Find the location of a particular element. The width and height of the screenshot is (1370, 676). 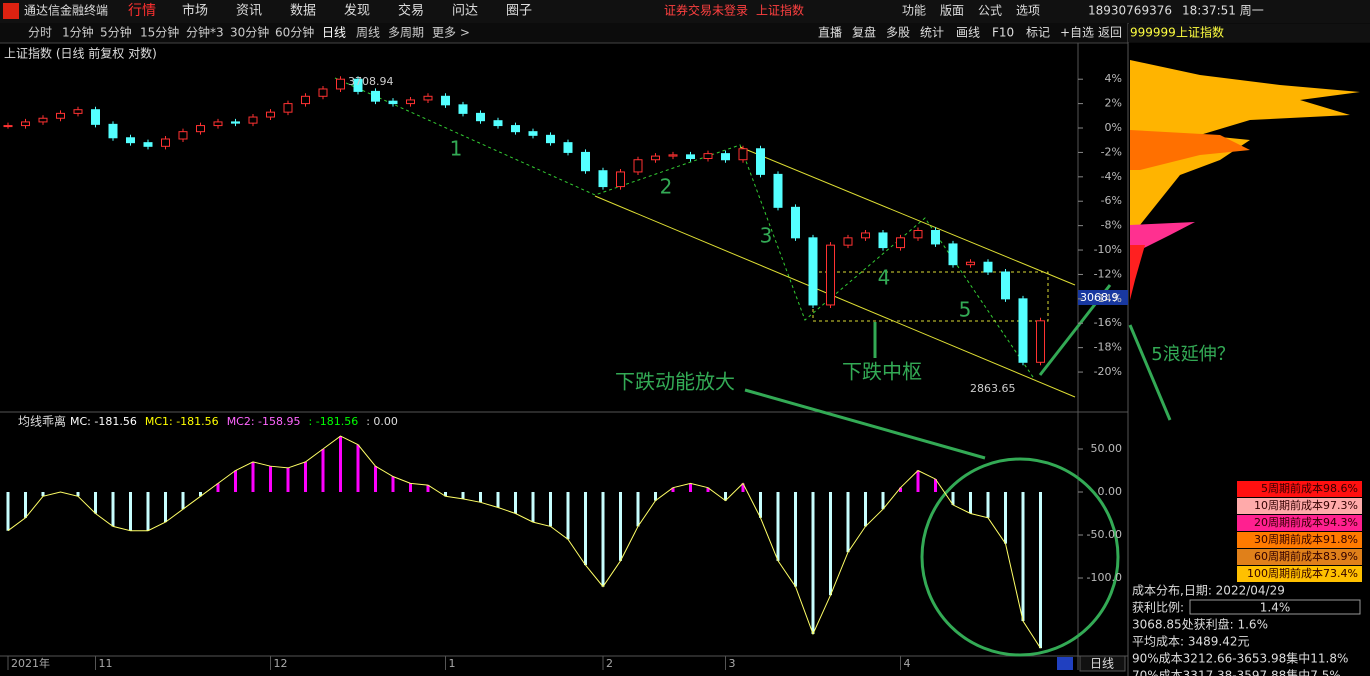

period-button: 日线 is located at coordinates (334, 33).